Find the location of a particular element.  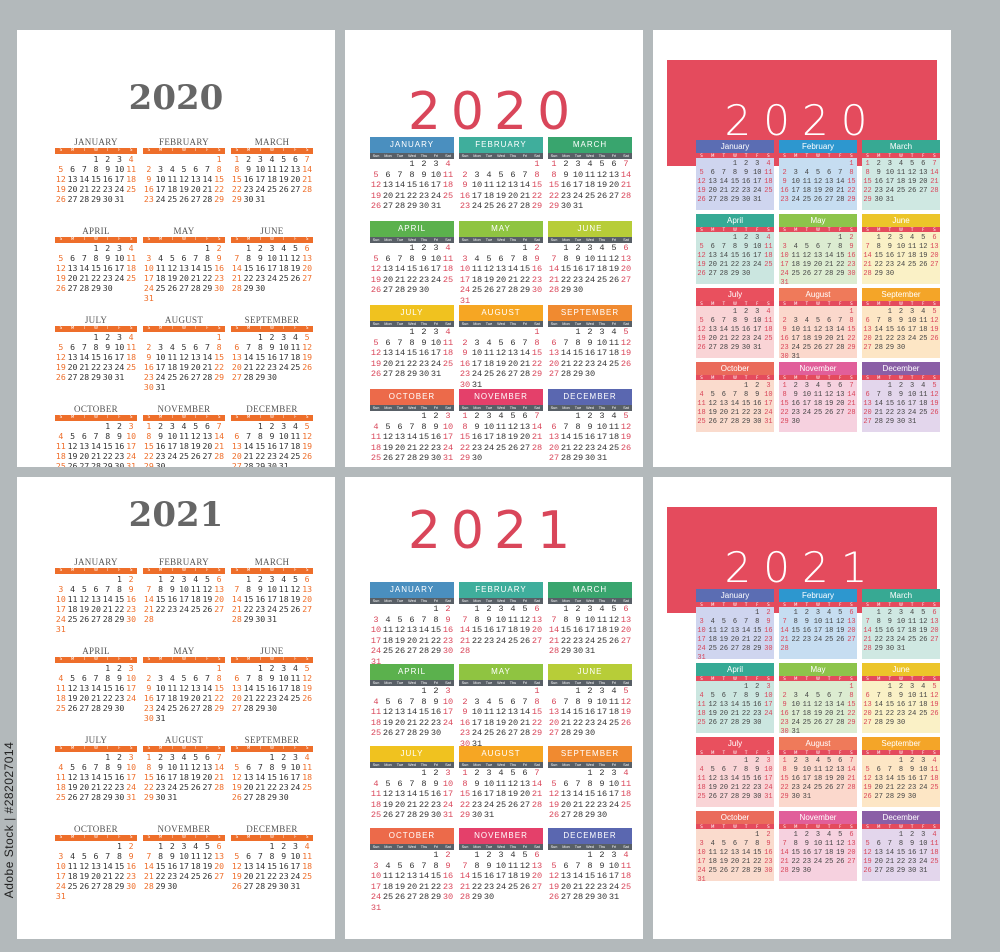

month-name: OCTOBER is located at coordinates (96, 829).